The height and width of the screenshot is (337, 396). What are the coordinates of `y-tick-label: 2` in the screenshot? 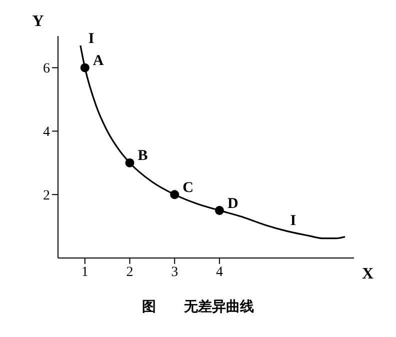 It's located at (46, 196).